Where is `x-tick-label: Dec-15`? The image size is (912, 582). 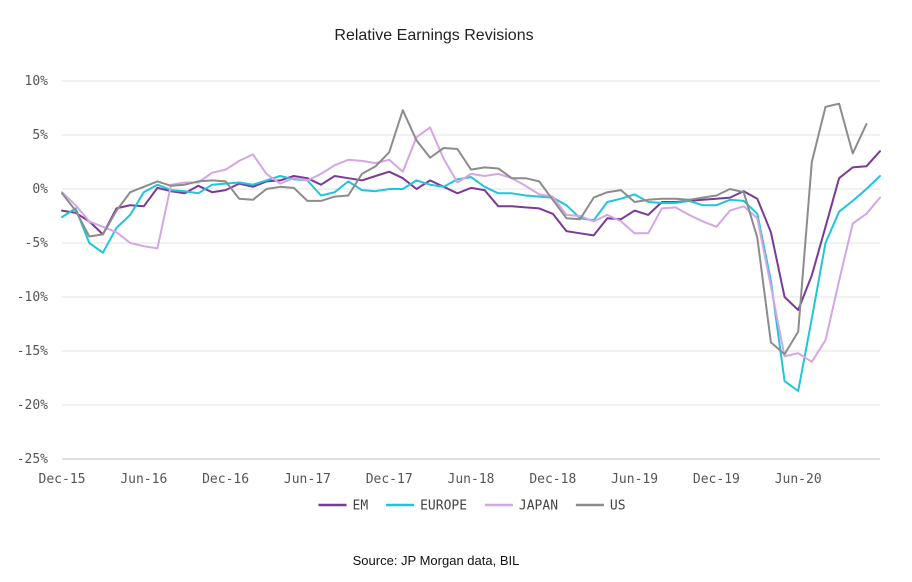
x-tick-label: Dec-15 is located at coordinates (62, 479).